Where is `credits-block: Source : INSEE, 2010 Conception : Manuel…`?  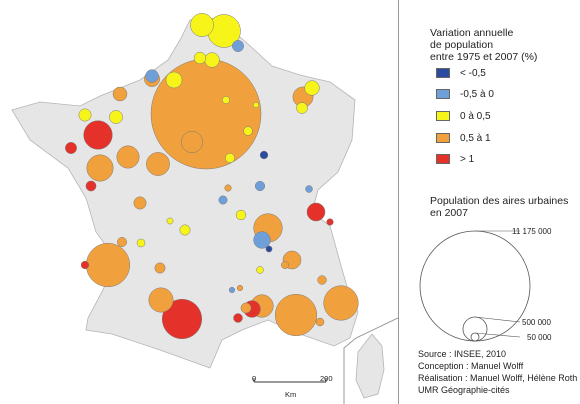
credits-block: Source : INSEE, 2010 Conception : Manuel… is located at coordinates (498, 372).